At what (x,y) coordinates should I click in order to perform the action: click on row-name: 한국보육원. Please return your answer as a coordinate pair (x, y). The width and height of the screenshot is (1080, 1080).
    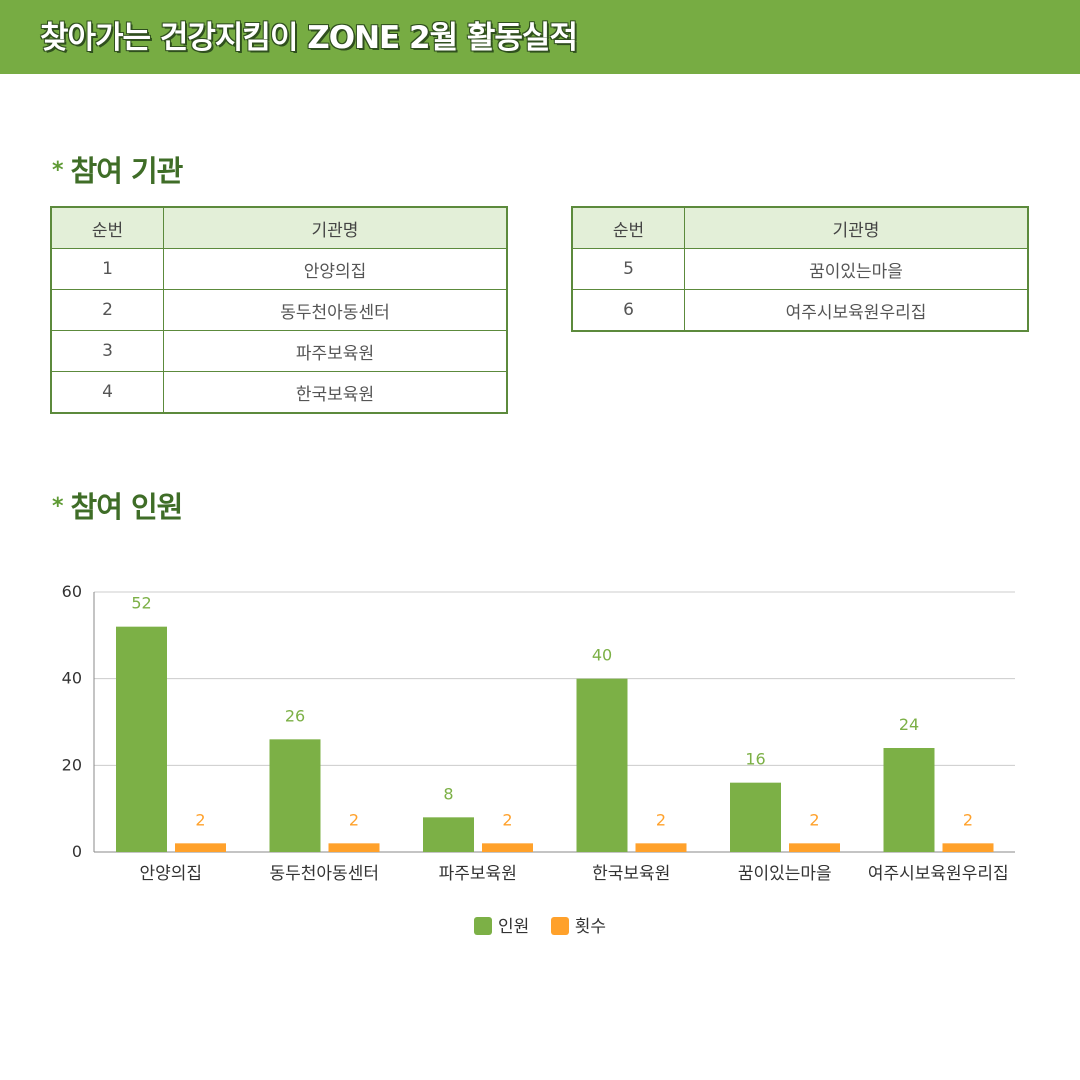
    Looking at the image, I should click on (335, 392).